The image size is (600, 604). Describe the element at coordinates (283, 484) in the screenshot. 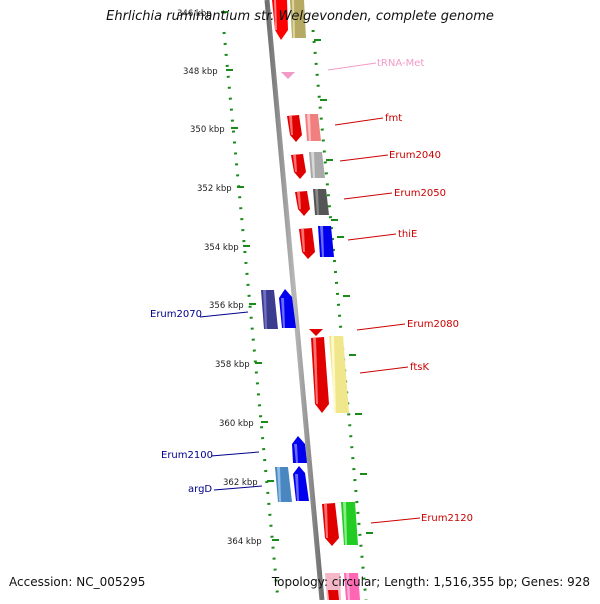

I see `gene-argd` at that location.